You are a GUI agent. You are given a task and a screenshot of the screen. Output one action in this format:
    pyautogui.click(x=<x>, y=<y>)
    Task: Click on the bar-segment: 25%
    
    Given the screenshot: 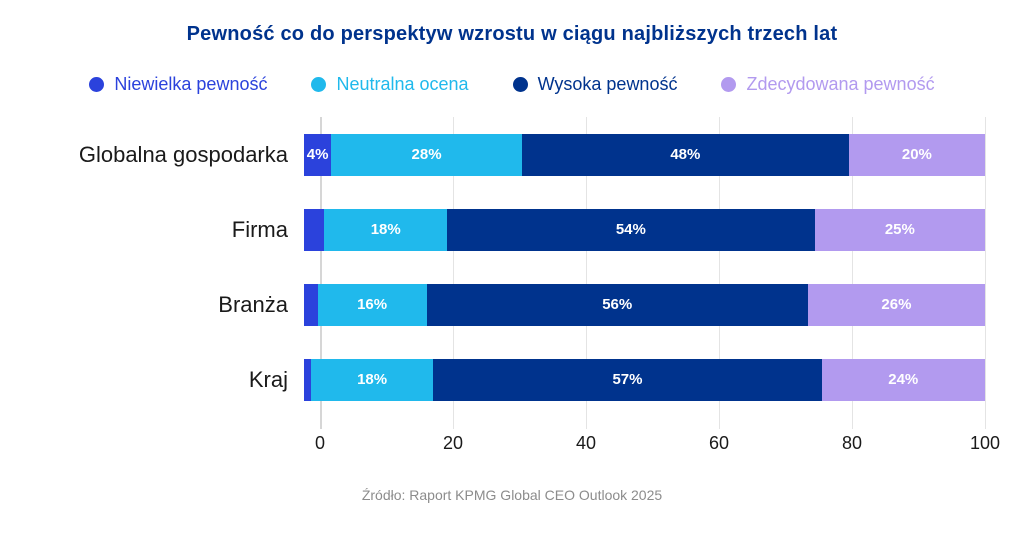 What is the action you would take?
    pyautogui.click(x=899, y=229)
    